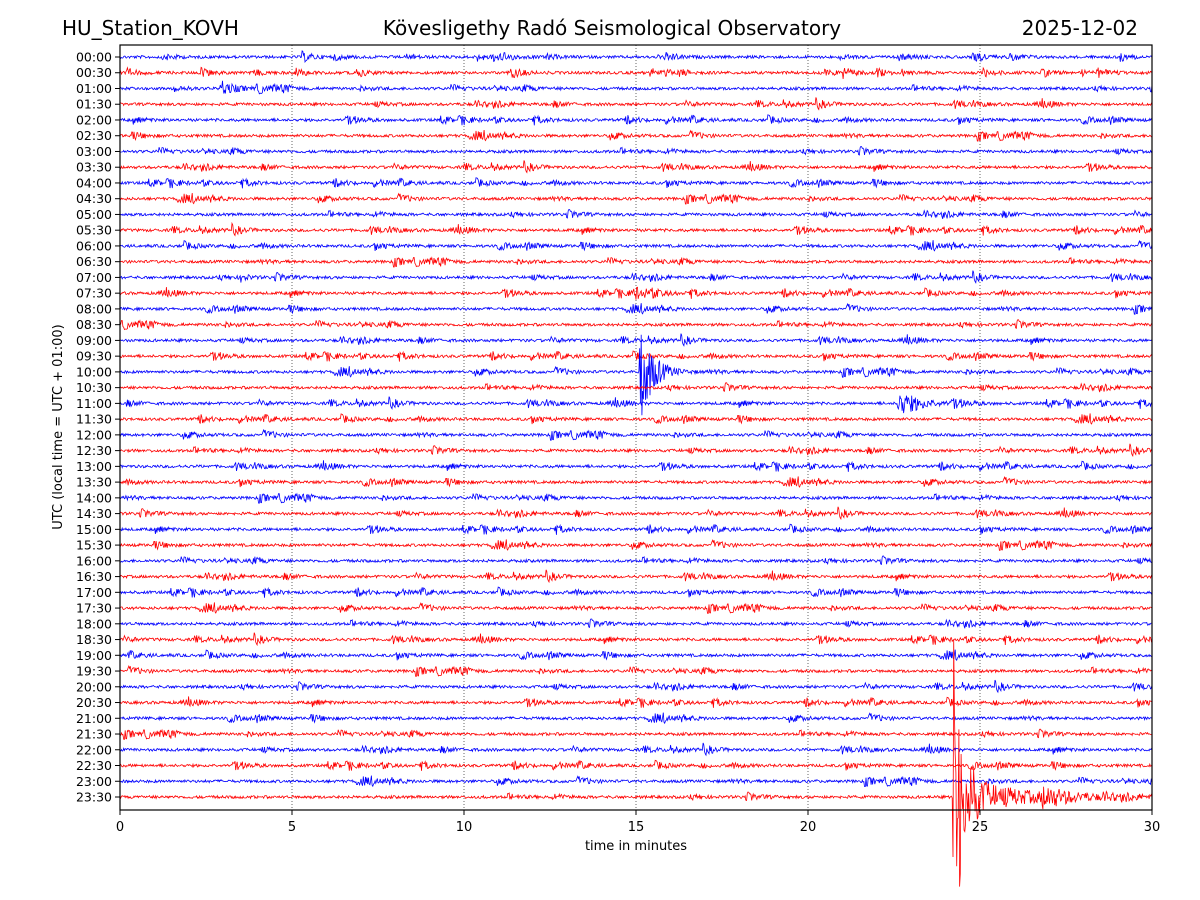 This screenshot has height=900, width=1200. What do you see at coordinates (94, 151) in the screenshot?
I see `y-tick-label: 03:00` at bounding box center [94, 151].